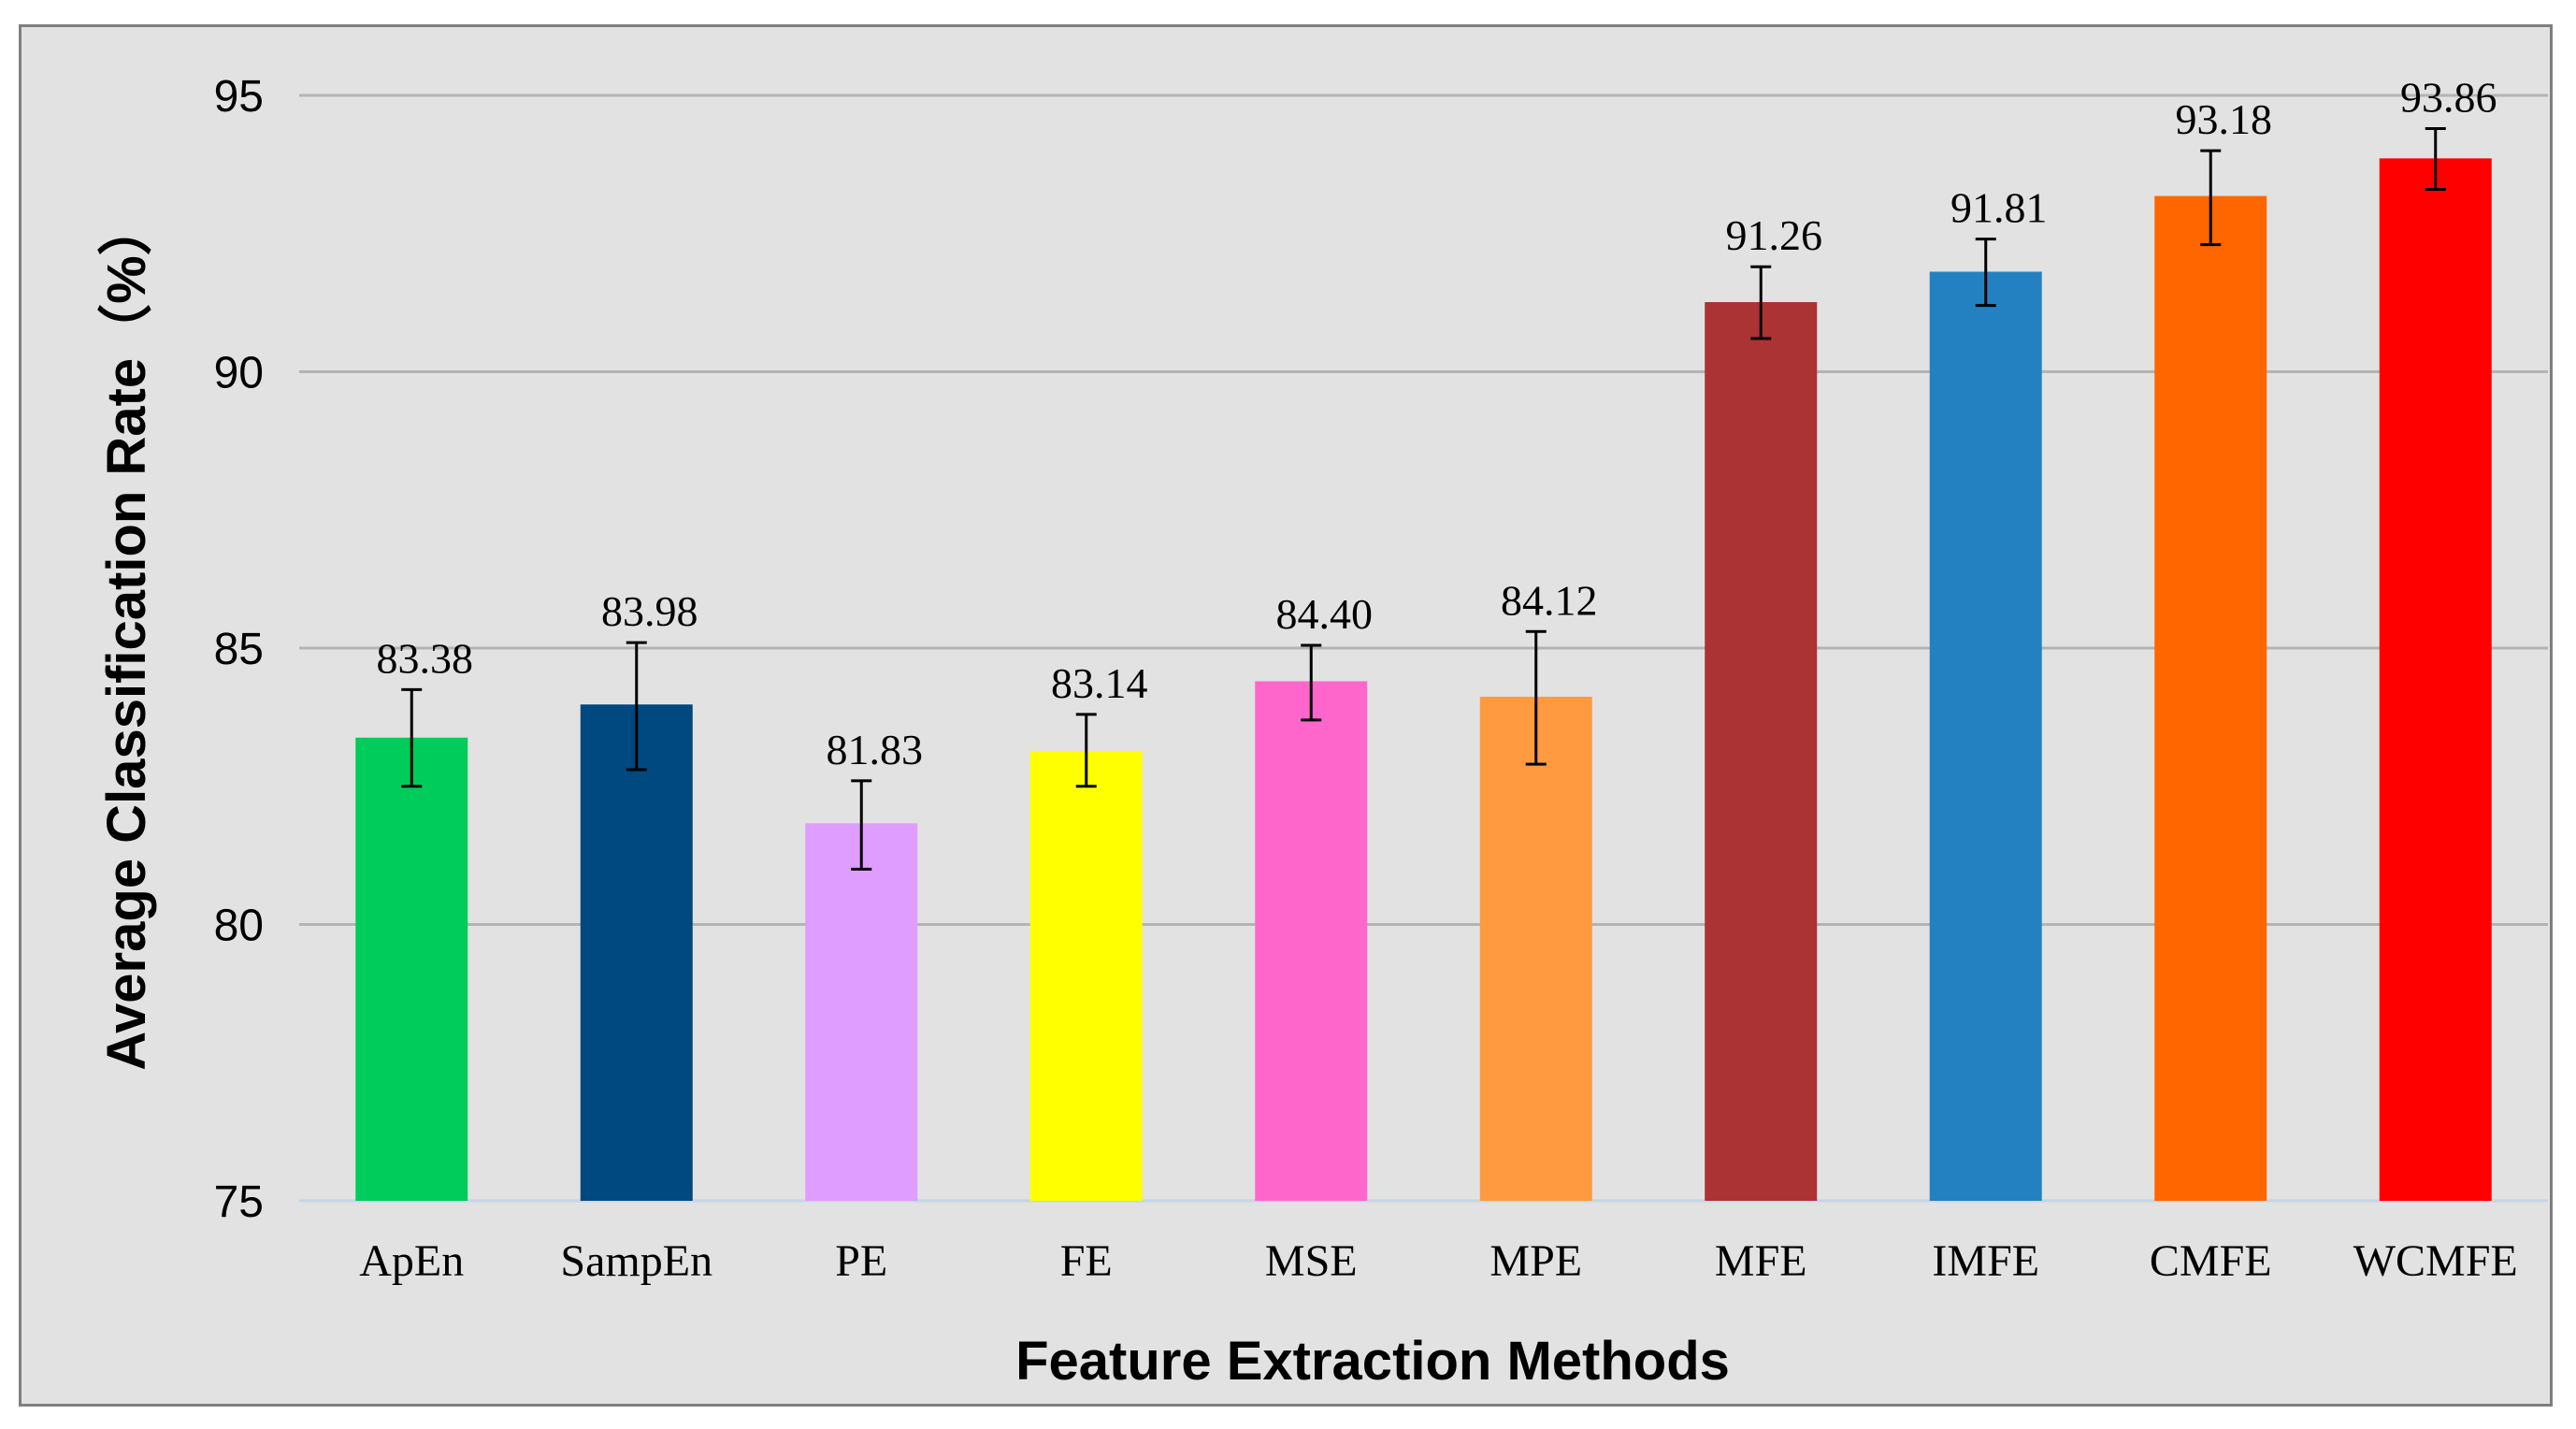 This screenshot has width=2576, height=1429. What do you see at coordinates (1986, 736) in the screenshot?
I see `bar-imfe` at bounding box center [1986, 736].